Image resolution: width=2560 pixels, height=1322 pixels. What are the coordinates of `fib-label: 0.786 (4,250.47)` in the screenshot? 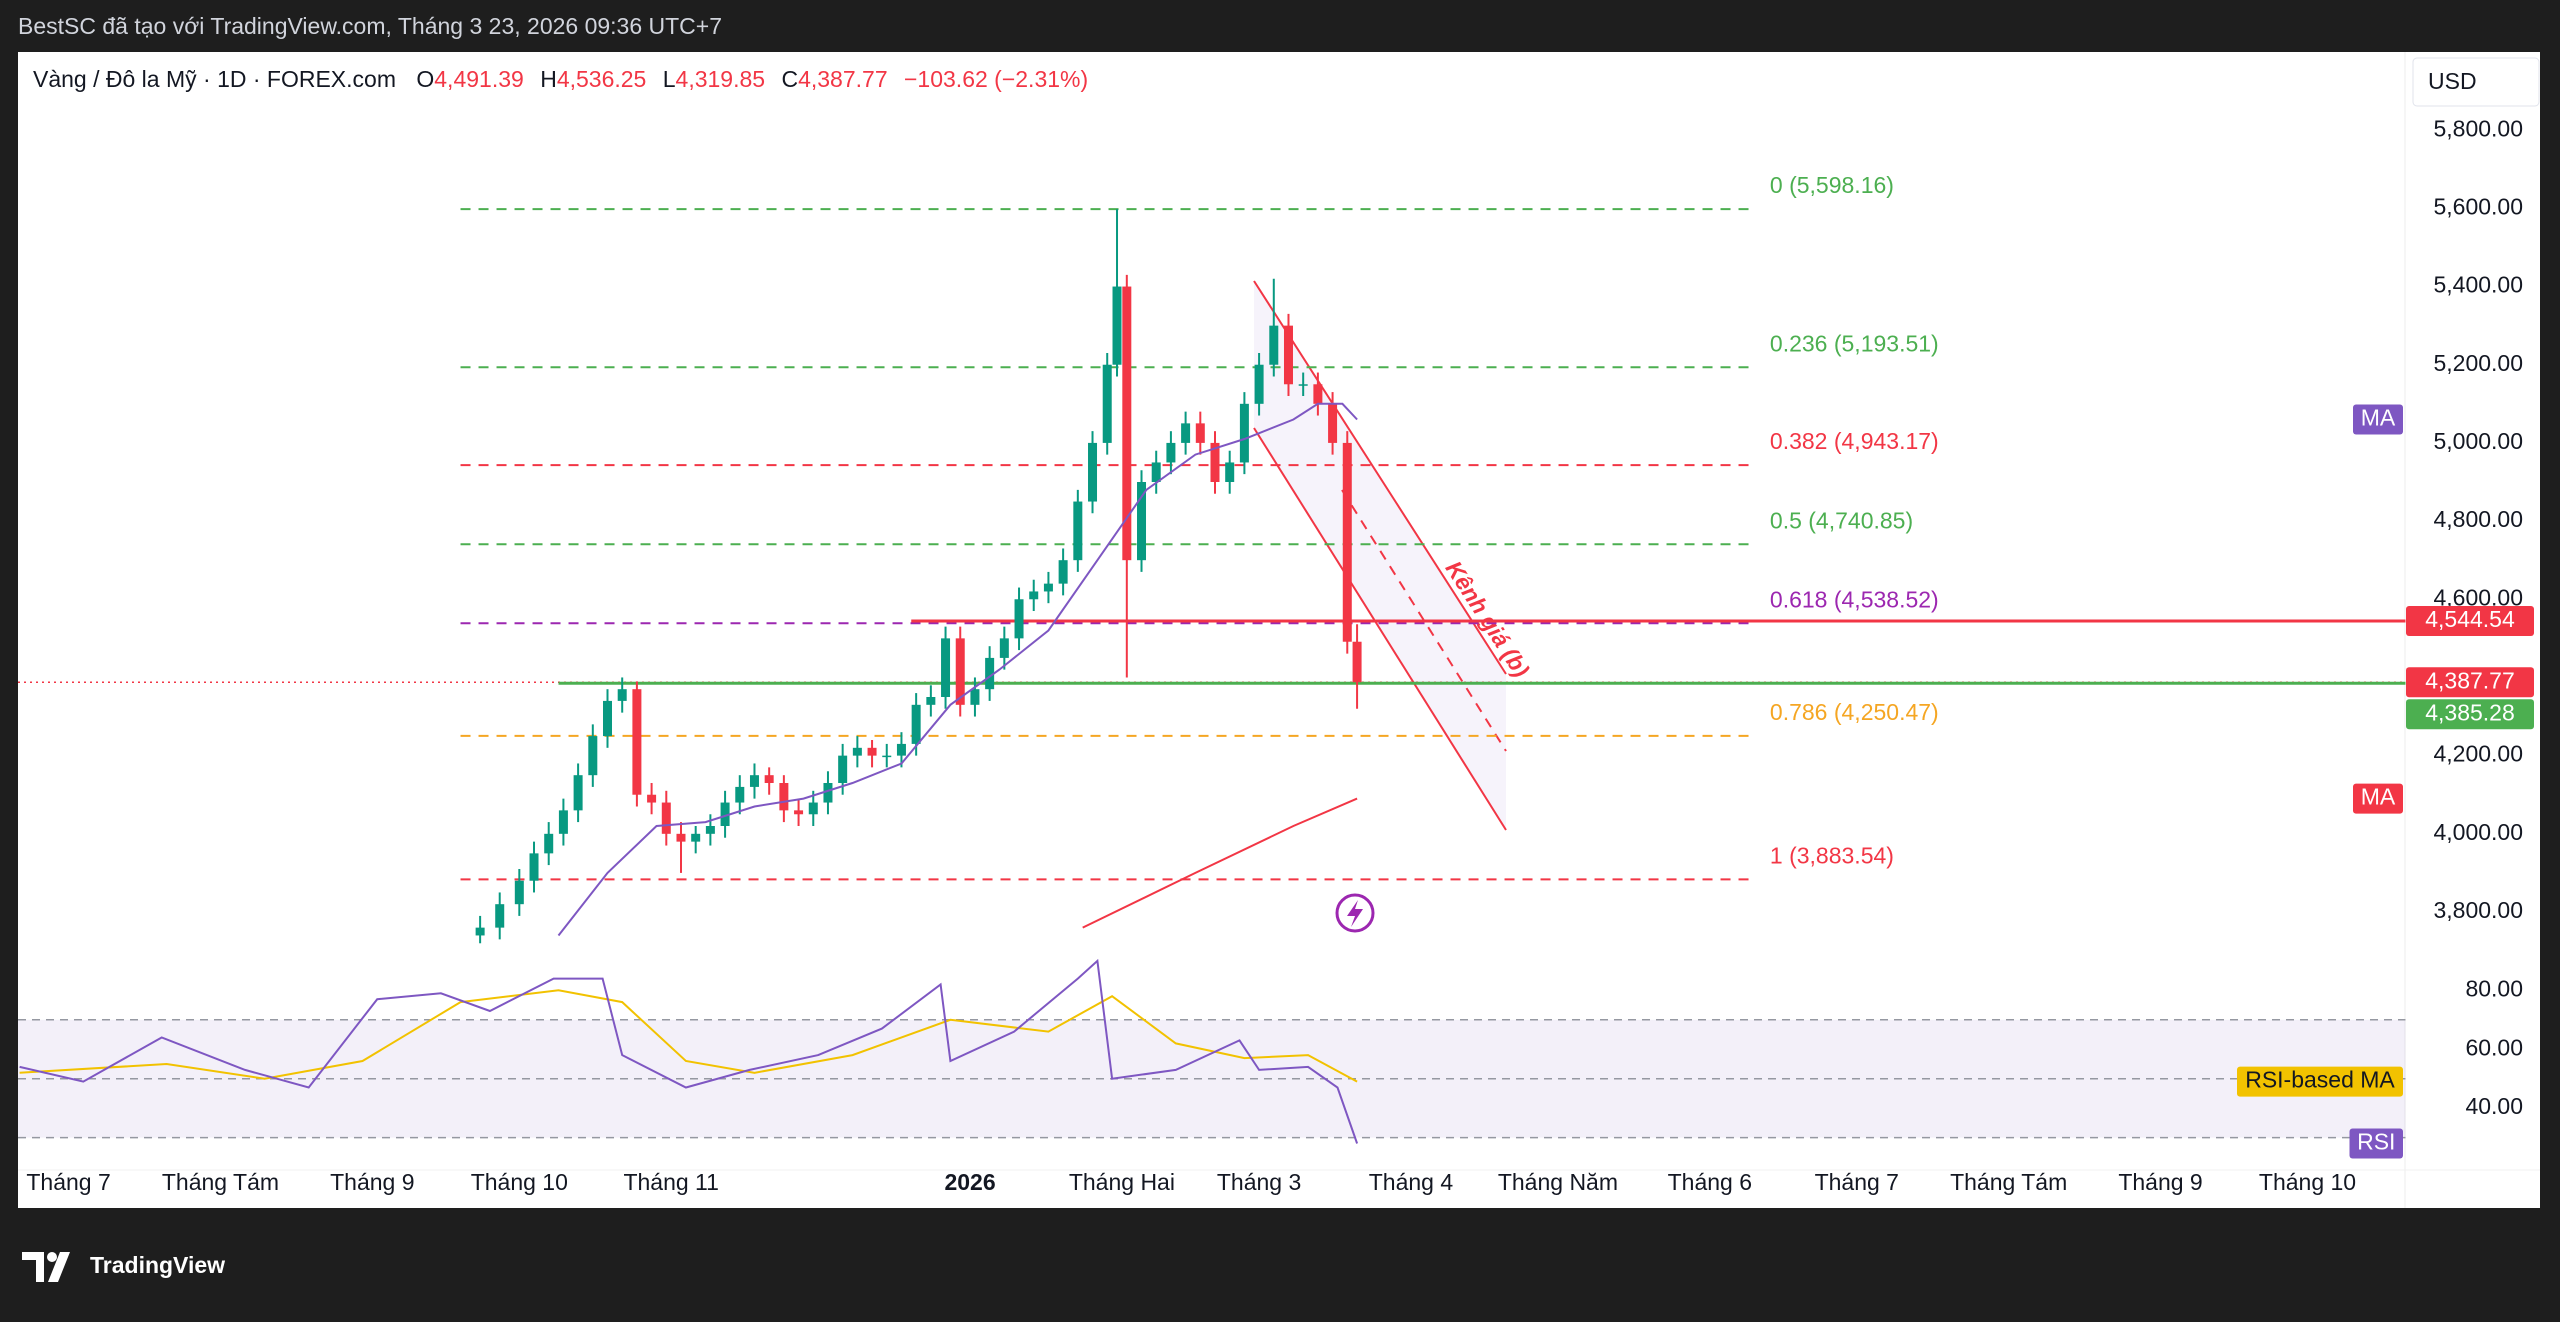 It's located at (1854, 712).